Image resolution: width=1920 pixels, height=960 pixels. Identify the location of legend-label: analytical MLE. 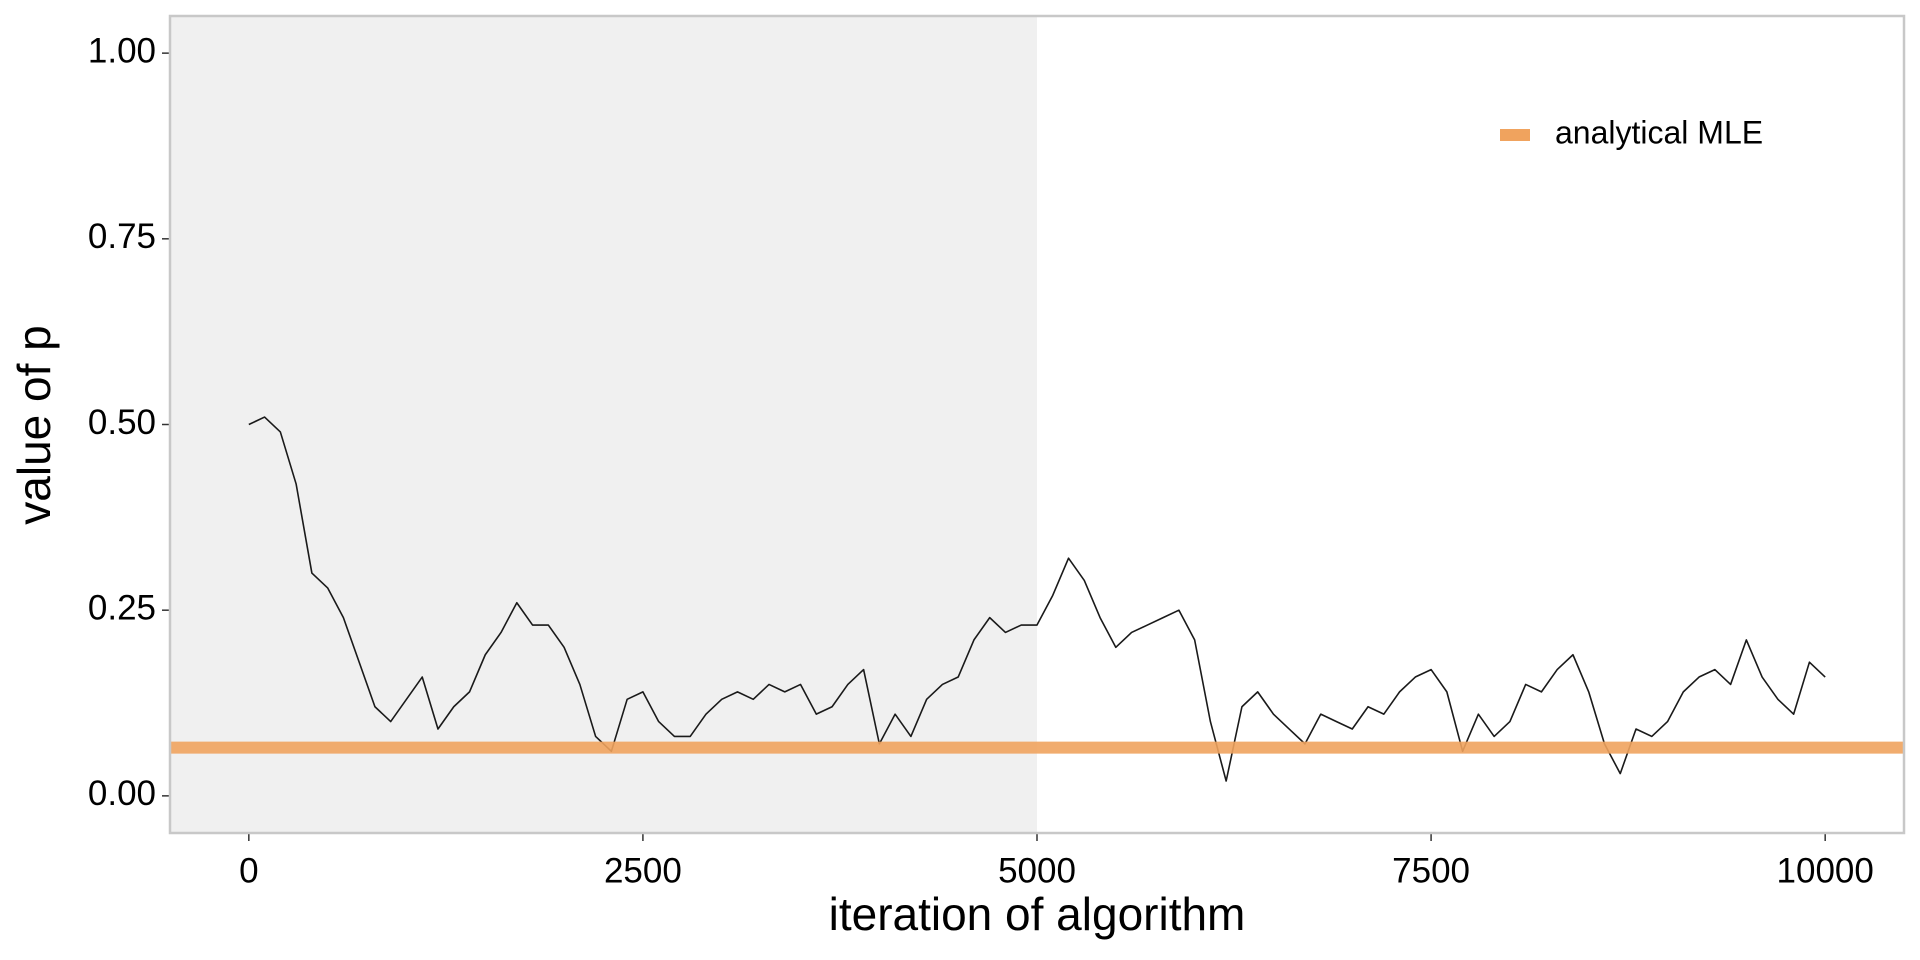
(1659, 132).